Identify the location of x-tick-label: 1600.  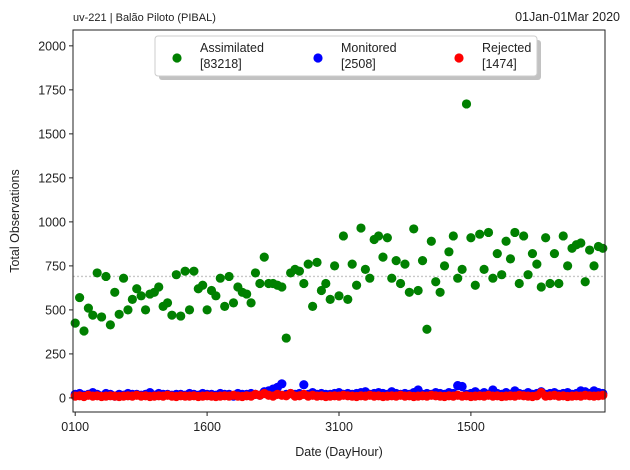
(207, 427).